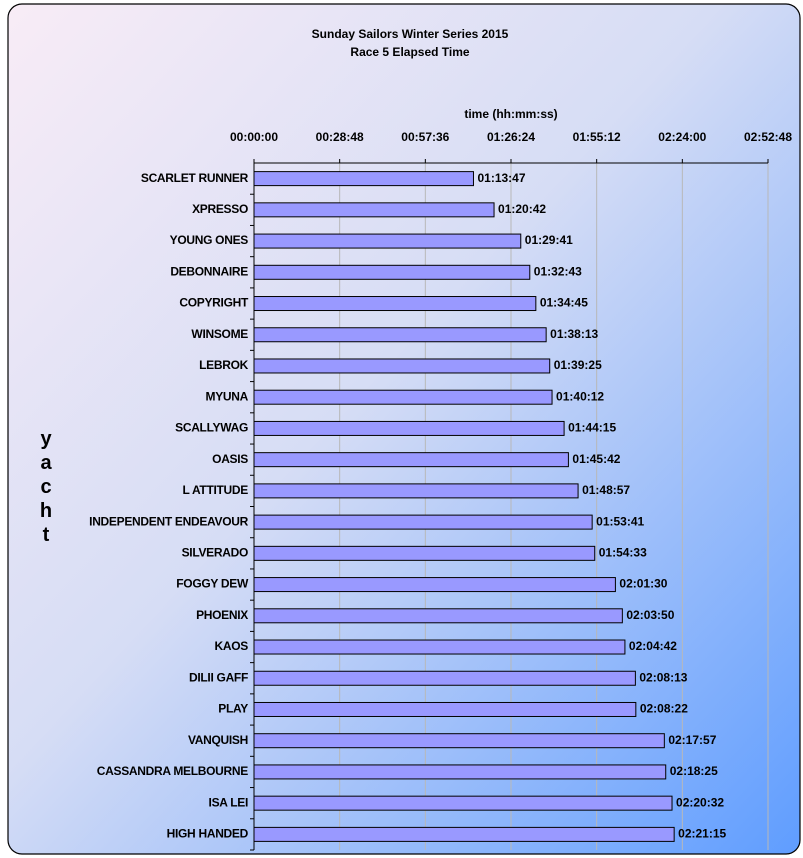 The height and width of the screenshot is (858, 803). Describe the element at coordinates (208, 834) in the screenshot. I see `y-tick-label: HIGH HANDED` at that location.